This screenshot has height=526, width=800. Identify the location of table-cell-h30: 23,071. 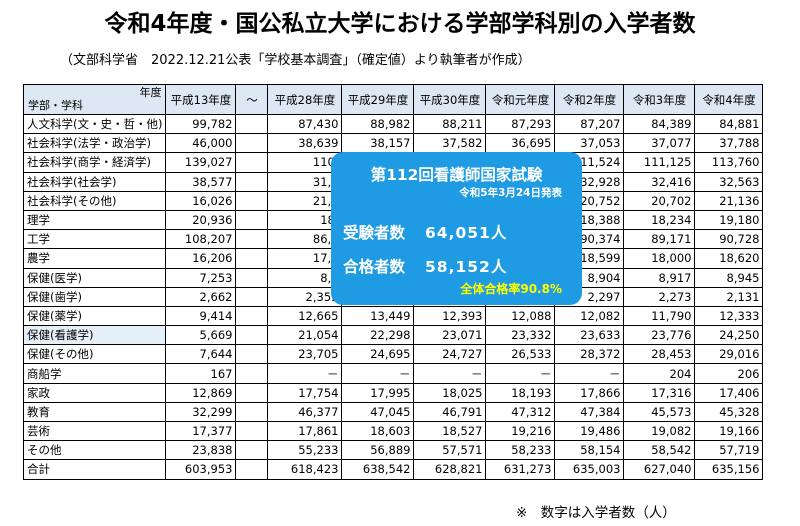
(450, 335).